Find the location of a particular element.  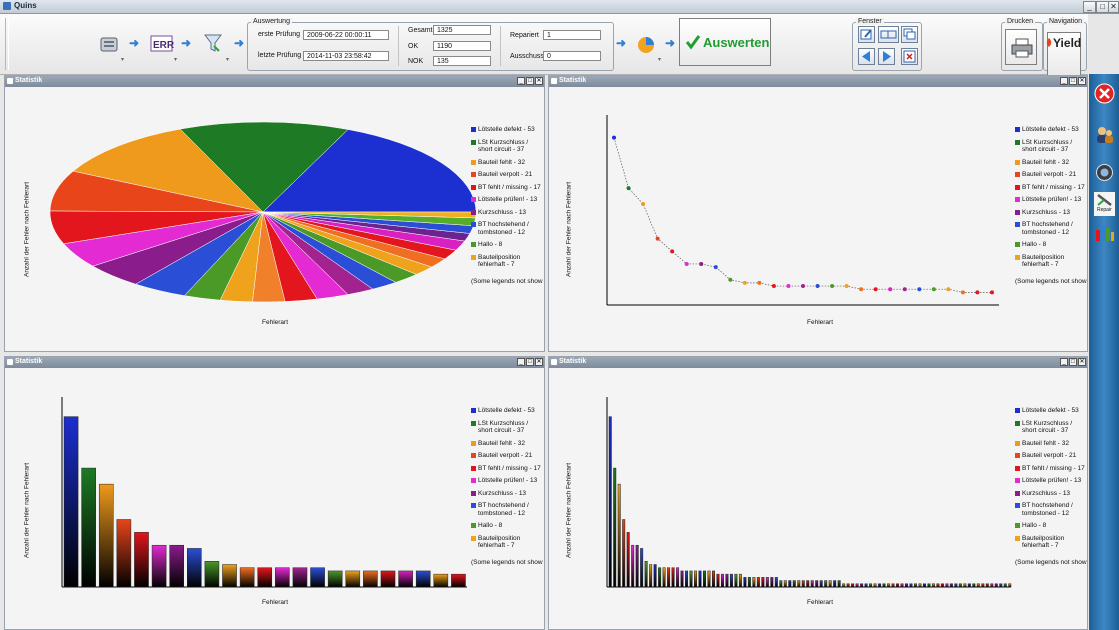

edit-window-icon is located at coordinates (866, 34).